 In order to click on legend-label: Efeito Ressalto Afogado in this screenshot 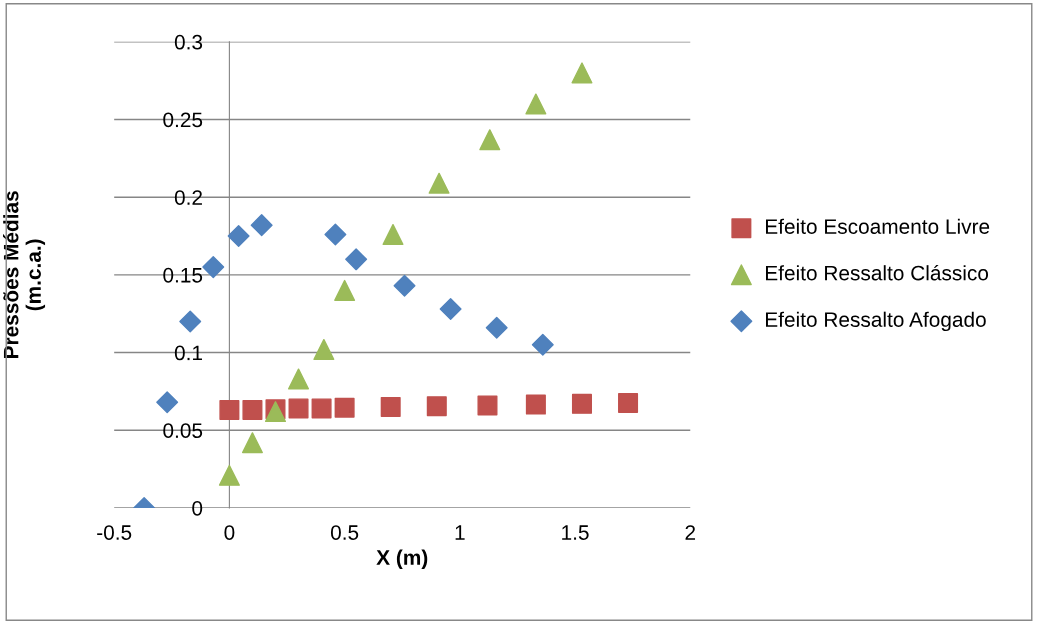, I will do `click(876, 321)`.